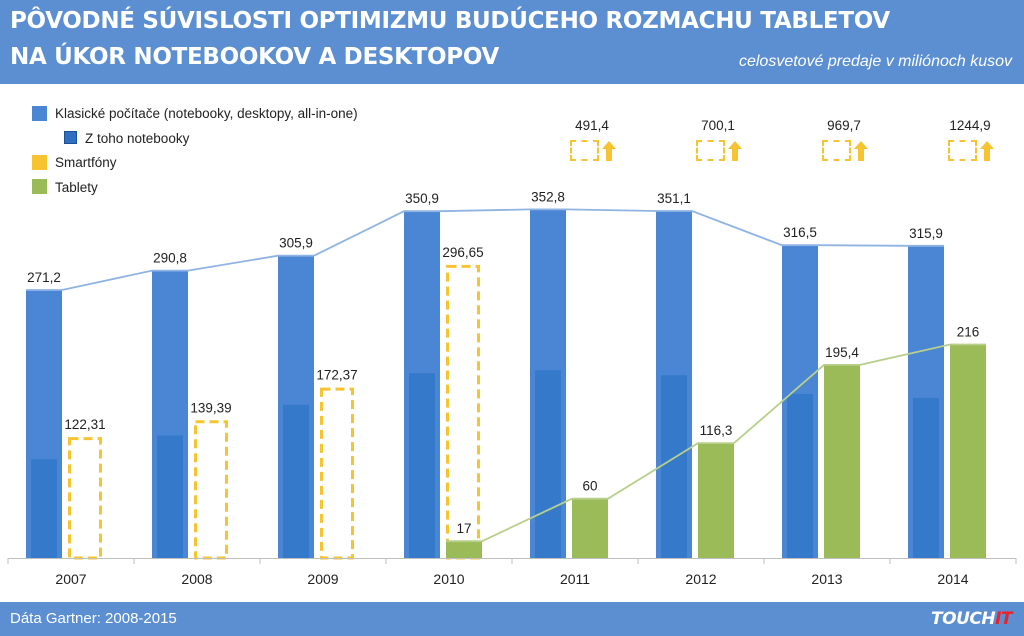  Describe the element at coordinates (196, 579) in the screenshot. I see `x-tick-label: 2008` at that location.